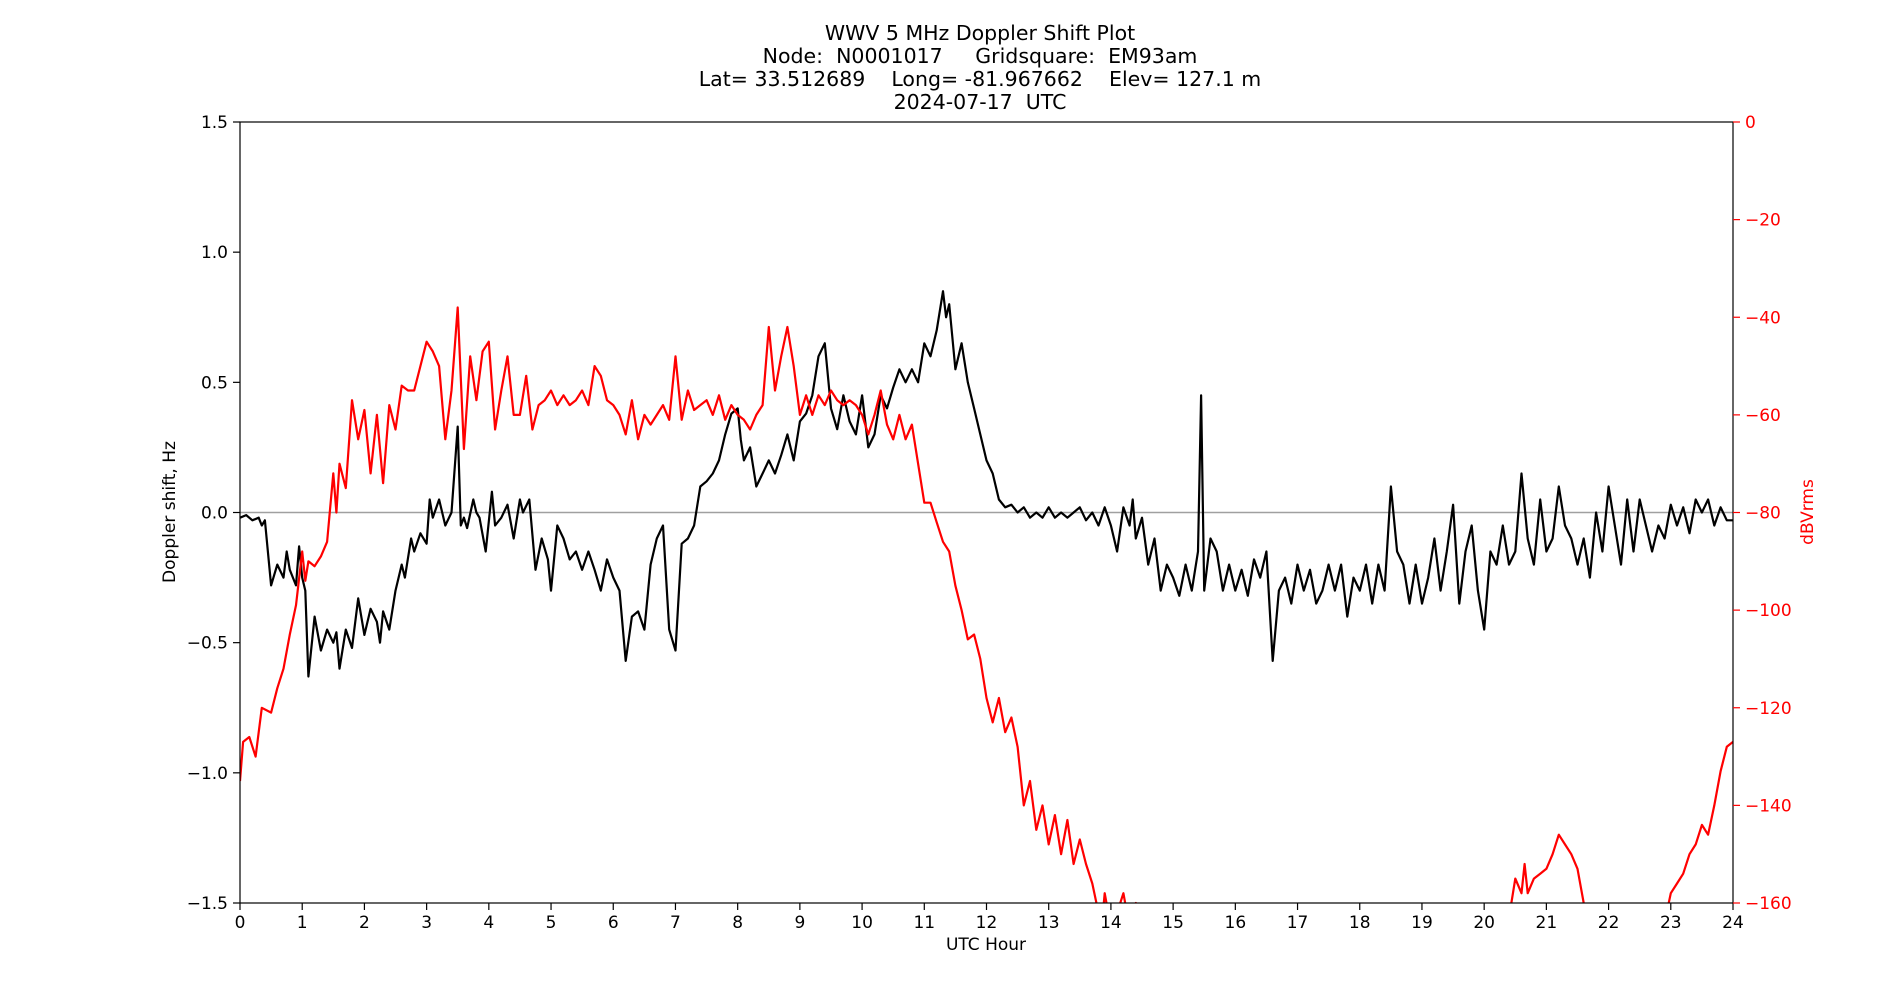 The height and width of the screenshot is (1000, 1900). What do you see at coordinates (207, 904) in the screenshot?
I see `y-left-tick-label: −1.5` at bounding box center [207, 904].